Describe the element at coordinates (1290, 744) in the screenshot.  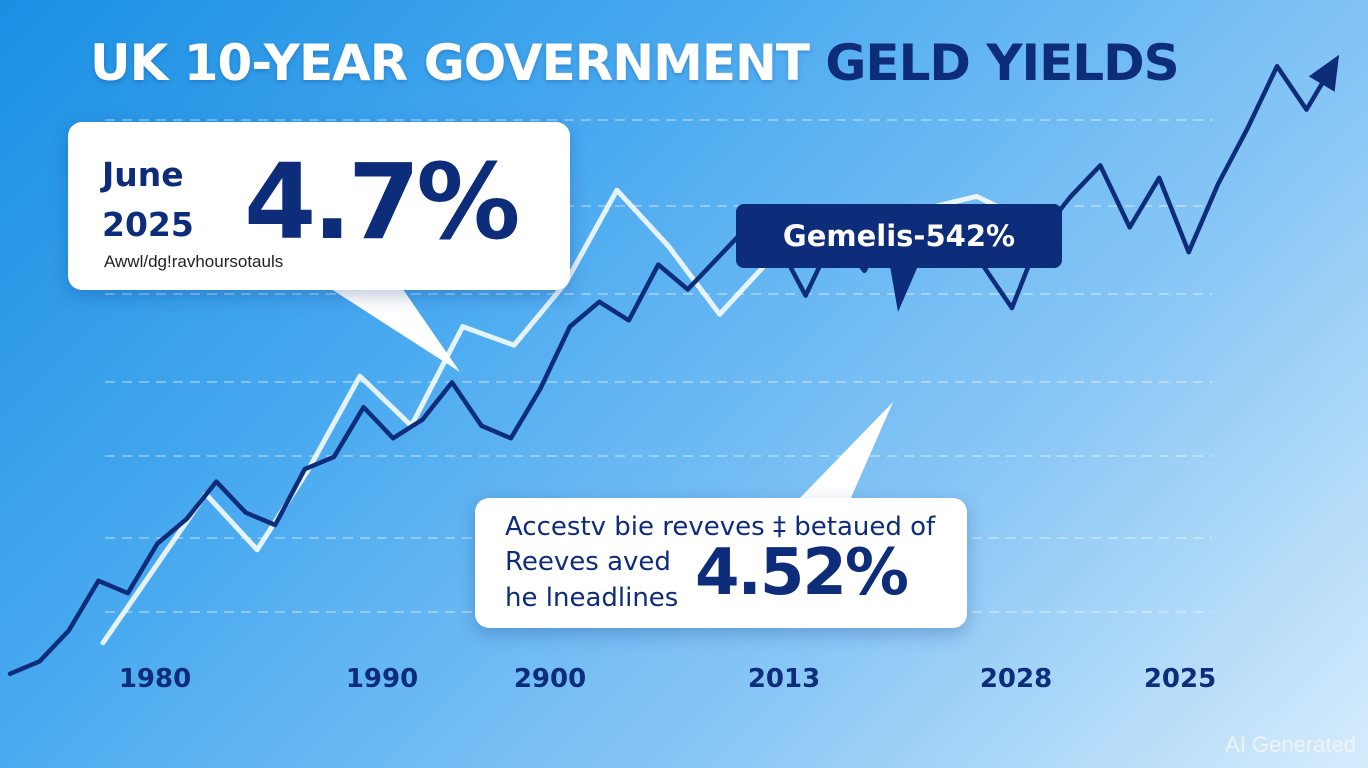
I see `watermark: AI Generated` at that location.